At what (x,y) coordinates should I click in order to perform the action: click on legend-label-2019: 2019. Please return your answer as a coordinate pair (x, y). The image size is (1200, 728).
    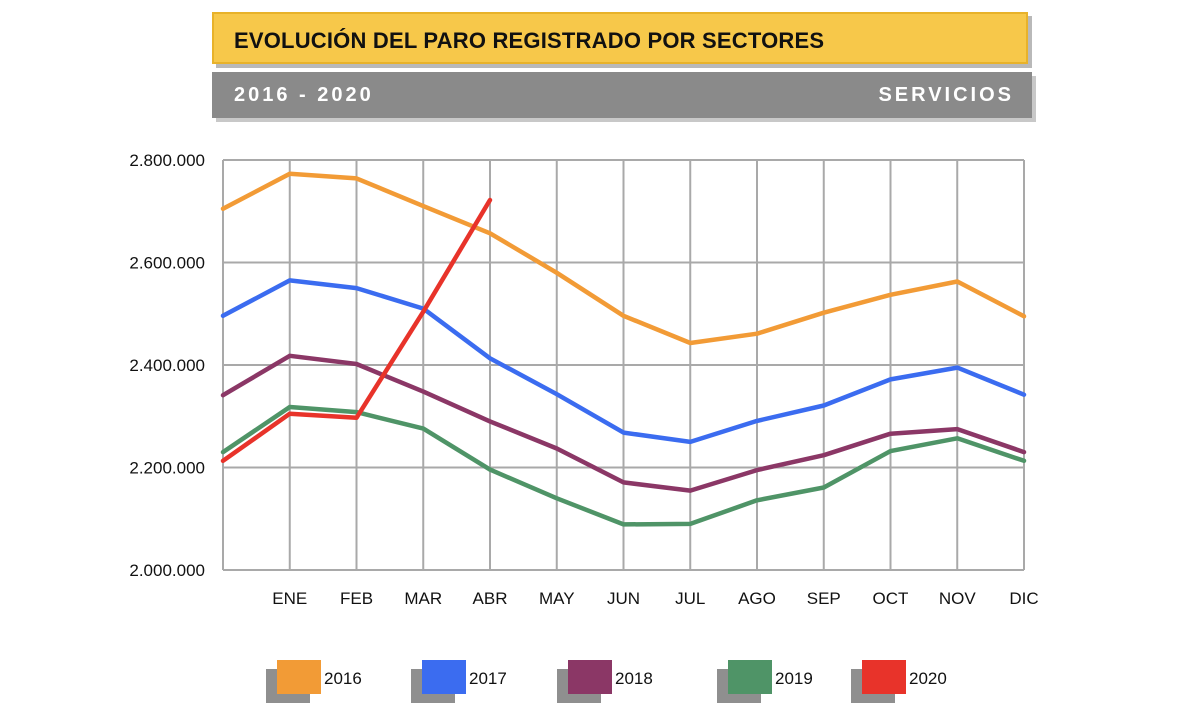
    Looking at the image, I should click on (794, 678).